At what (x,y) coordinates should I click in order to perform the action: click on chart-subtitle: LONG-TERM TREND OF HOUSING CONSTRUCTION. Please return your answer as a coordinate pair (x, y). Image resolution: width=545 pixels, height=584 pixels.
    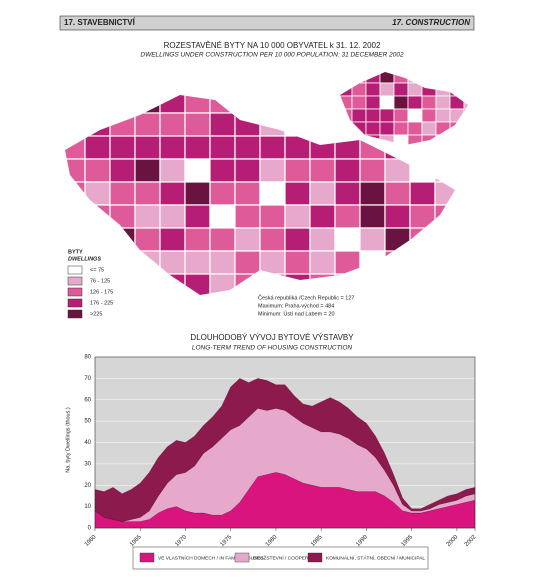
    Looking at the image, I should click on (272, 348).